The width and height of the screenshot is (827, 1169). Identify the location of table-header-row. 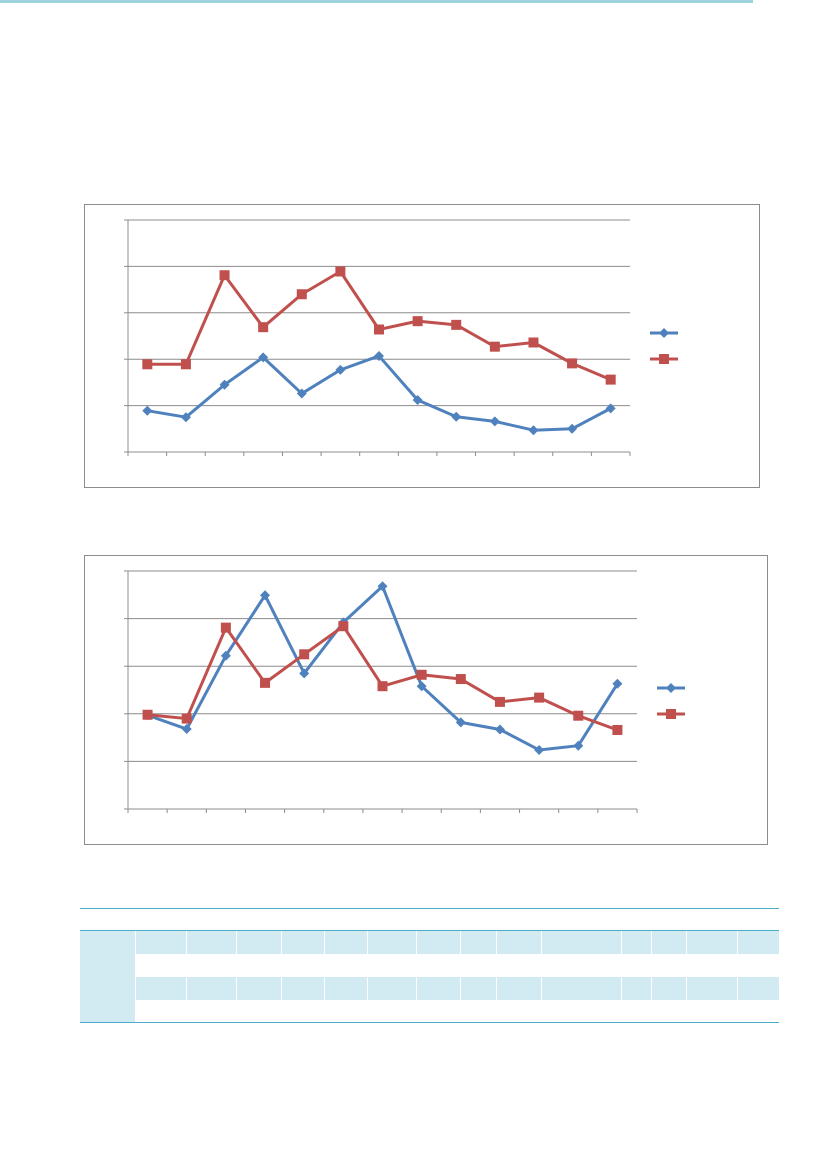
(429, 919).